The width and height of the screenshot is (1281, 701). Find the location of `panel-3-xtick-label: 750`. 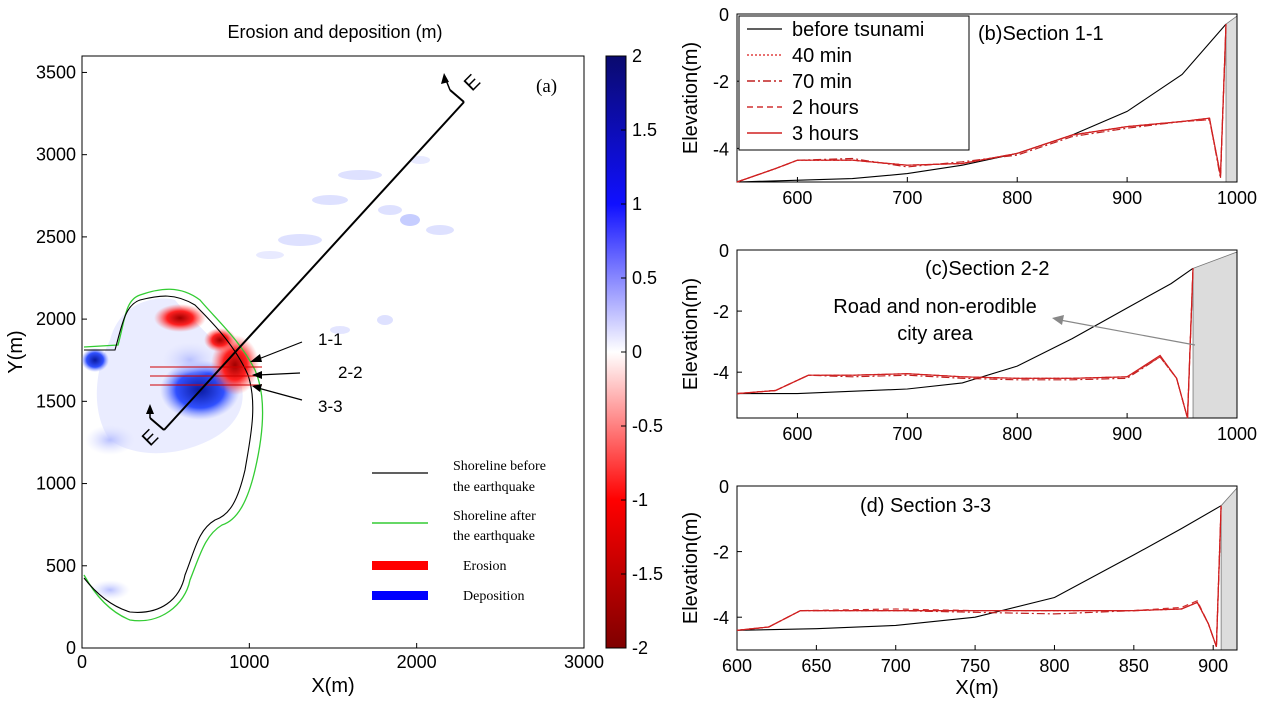

panel-3-xtick-label: 750 is located at coordinates (975, 666).